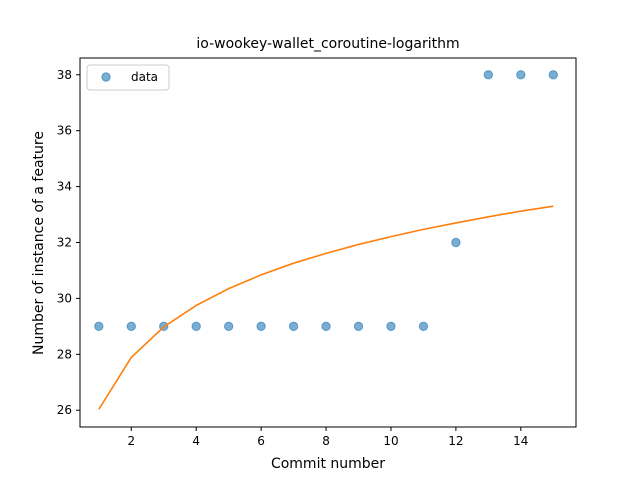 The image size is (640, 480). I want to click on legend-box, so click(128, 77).